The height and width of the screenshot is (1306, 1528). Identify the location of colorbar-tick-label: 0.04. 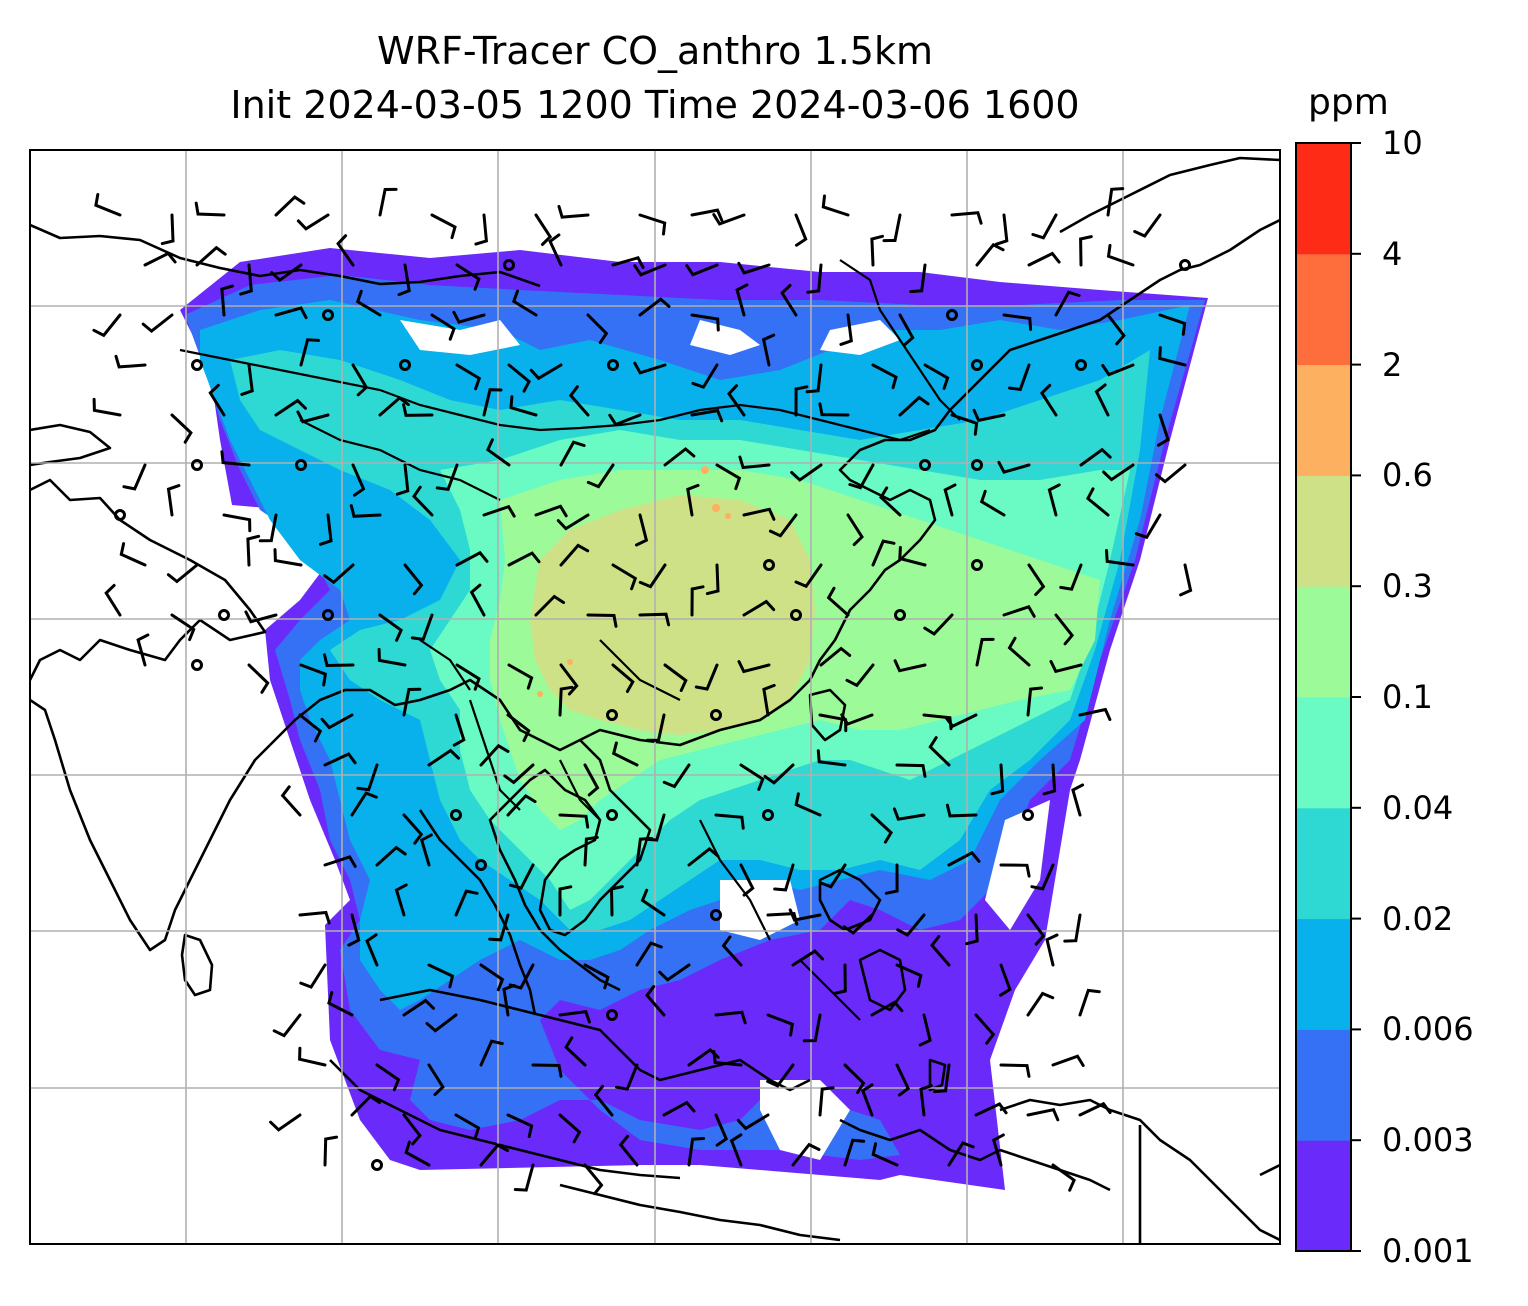
(1418, 807).